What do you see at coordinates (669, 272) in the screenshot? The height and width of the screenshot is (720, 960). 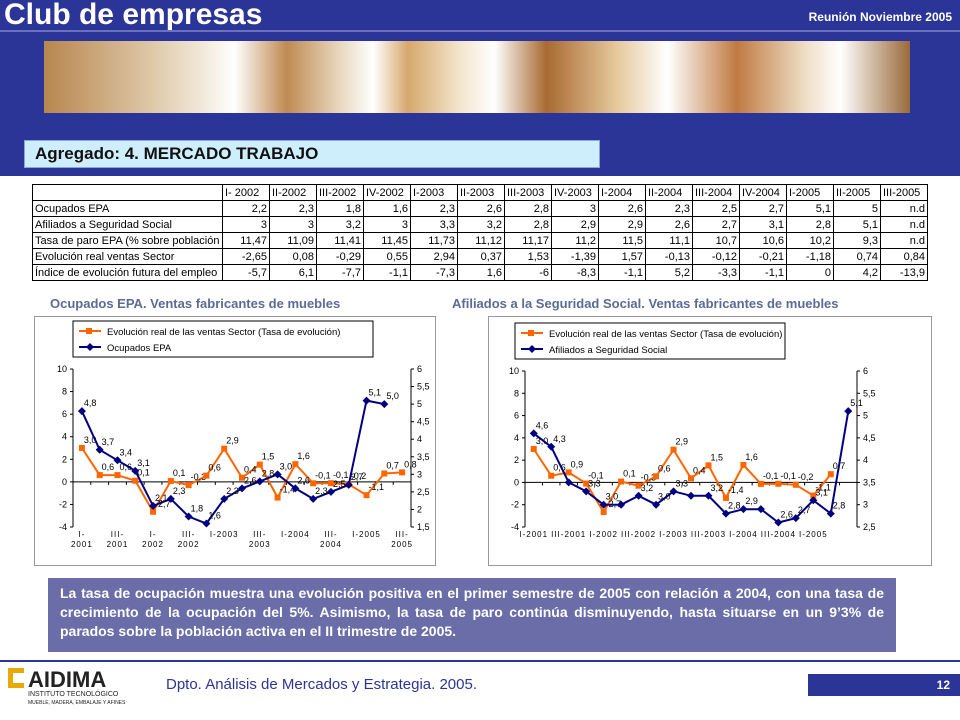 I see `table-cell: 5,2` at bounding box center [669, 272].